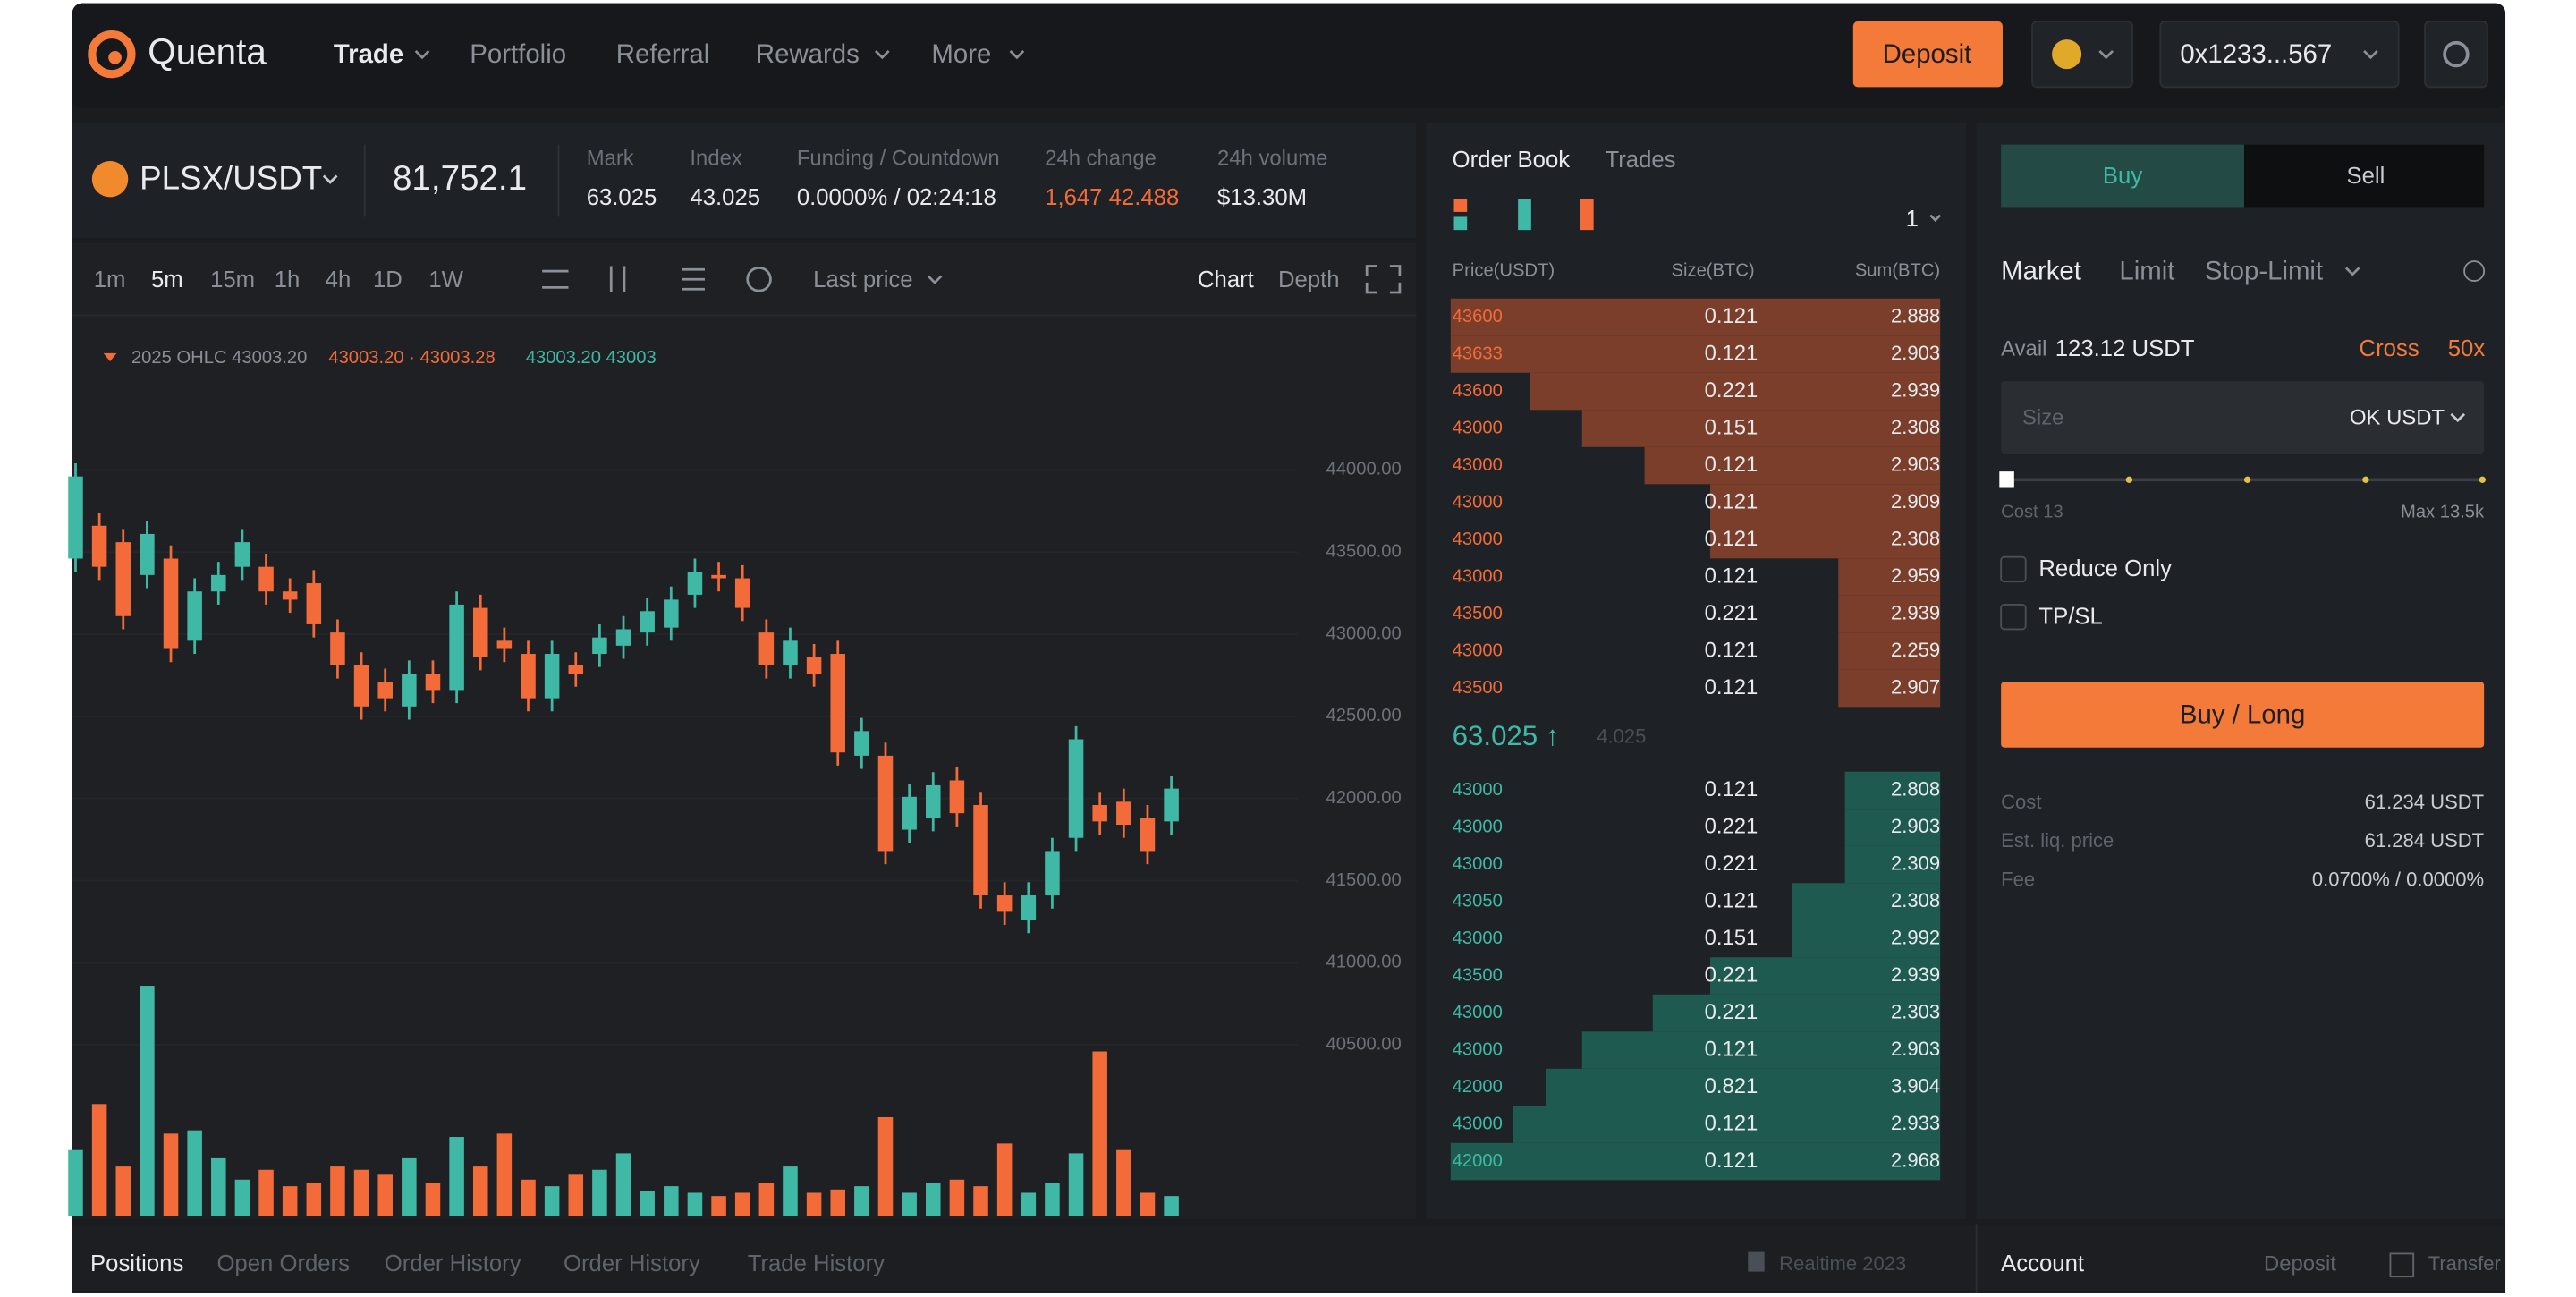  What do you see at coordinates (231, 178) in the screenshot?
I see `pair: PLSX/USDT` at bounding box center [231, 178].